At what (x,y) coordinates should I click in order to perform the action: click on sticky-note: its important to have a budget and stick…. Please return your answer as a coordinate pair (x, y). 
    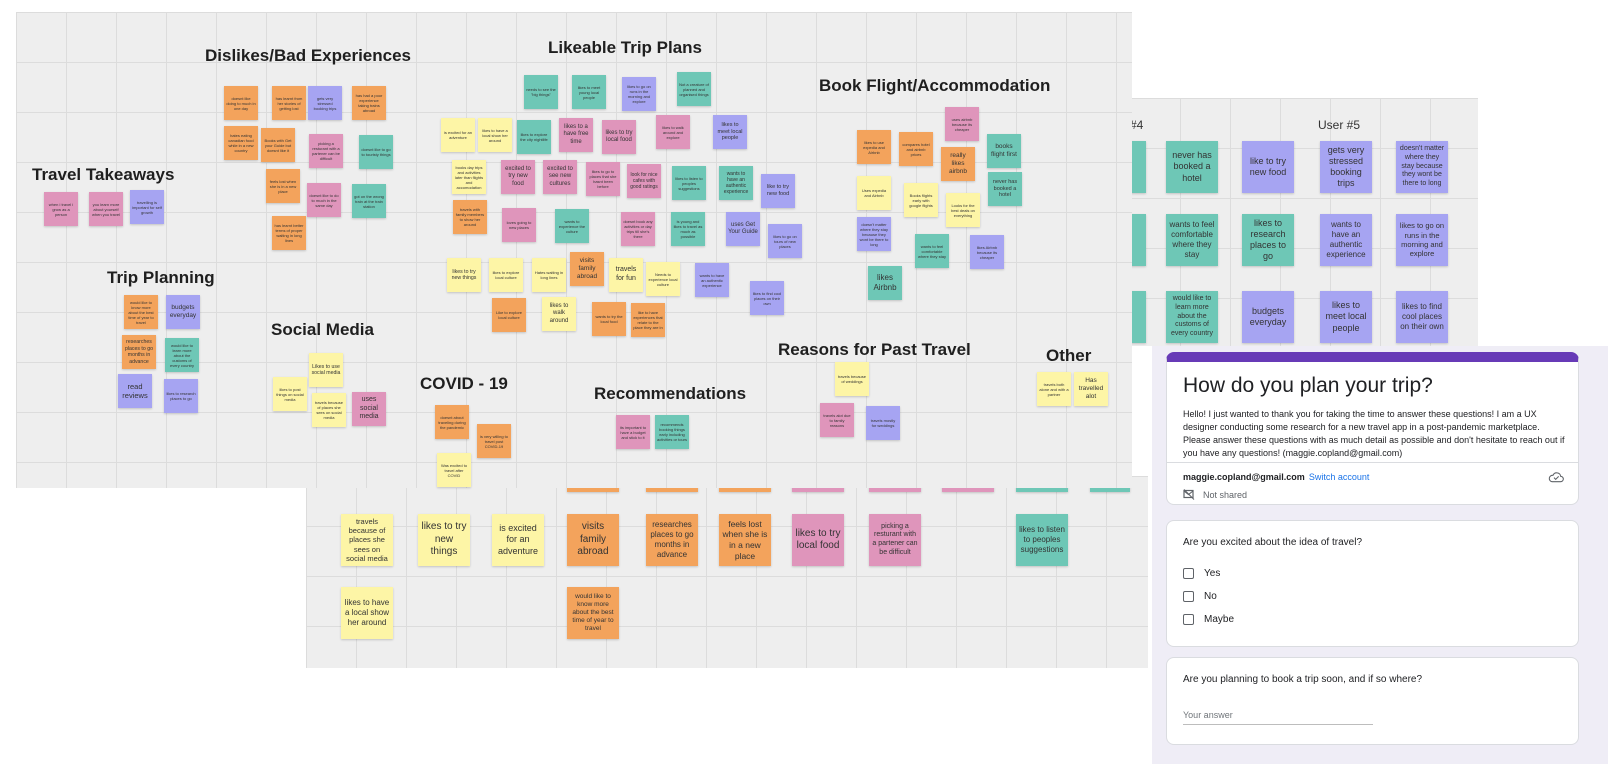
    Looking at the image, I should click on (633, 432).